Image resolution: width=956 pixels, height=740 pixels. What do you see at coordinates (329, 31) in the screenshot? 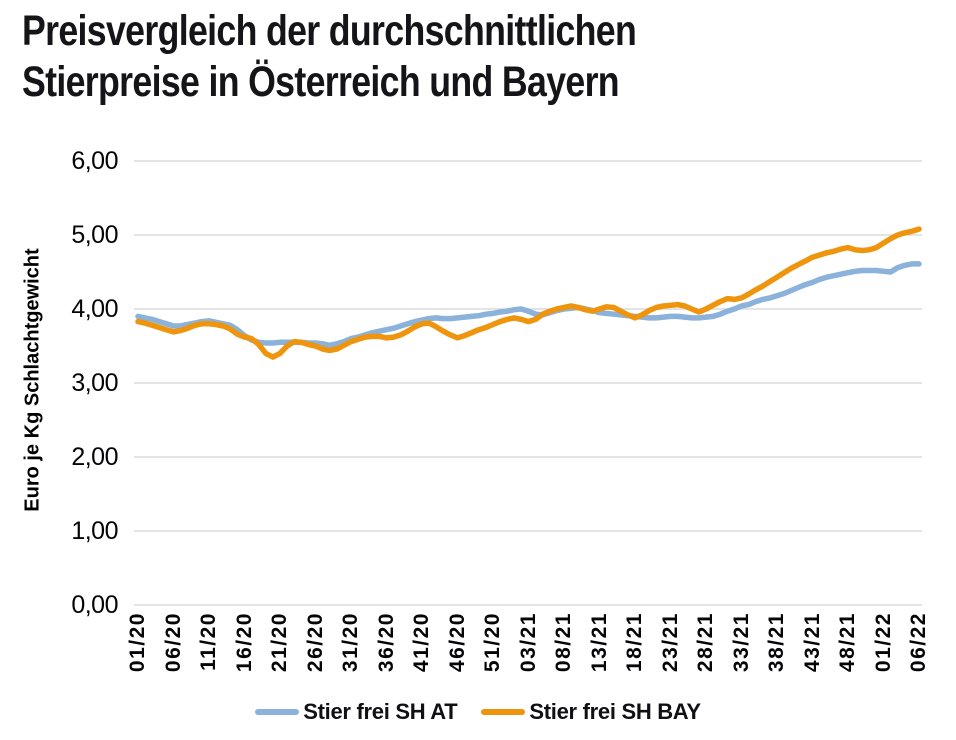
I see `chart-title-line1: Preisvergleich der durchschnittlichen` at bounding box center [329, 31].